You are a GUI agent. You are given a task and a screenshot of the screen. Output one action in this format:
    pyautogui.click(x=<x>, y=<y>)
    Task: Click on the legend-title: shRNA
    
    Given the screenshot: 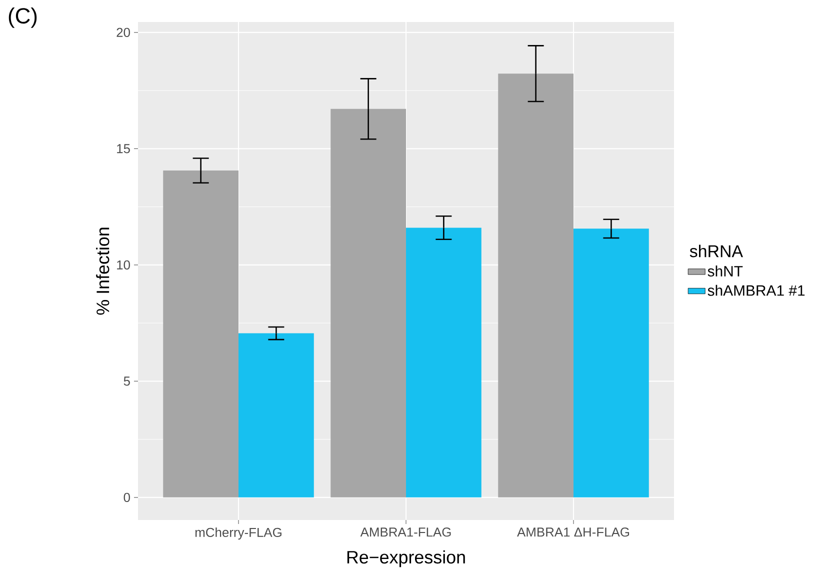 What is the action you would take?
    pyautogui.click(x=716, y=251)
    